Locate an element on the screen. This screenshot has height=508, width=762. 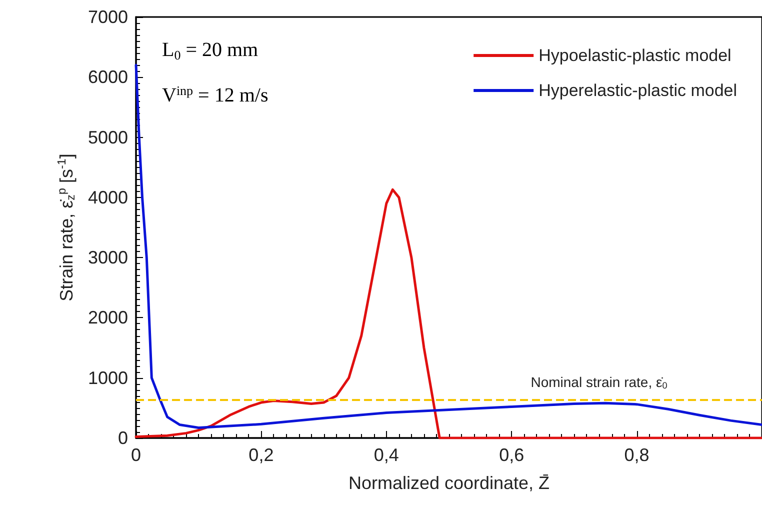
x-tick-label: 0,4 is located at coordinates (386, 455).